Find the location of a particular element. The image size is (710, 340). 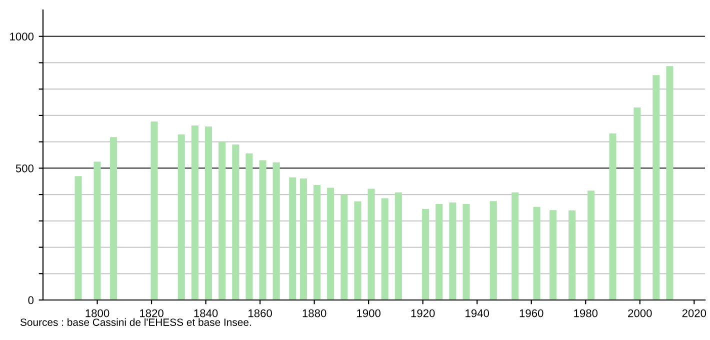

x-tick-label: 1800 is located at coordinates (98, 313).